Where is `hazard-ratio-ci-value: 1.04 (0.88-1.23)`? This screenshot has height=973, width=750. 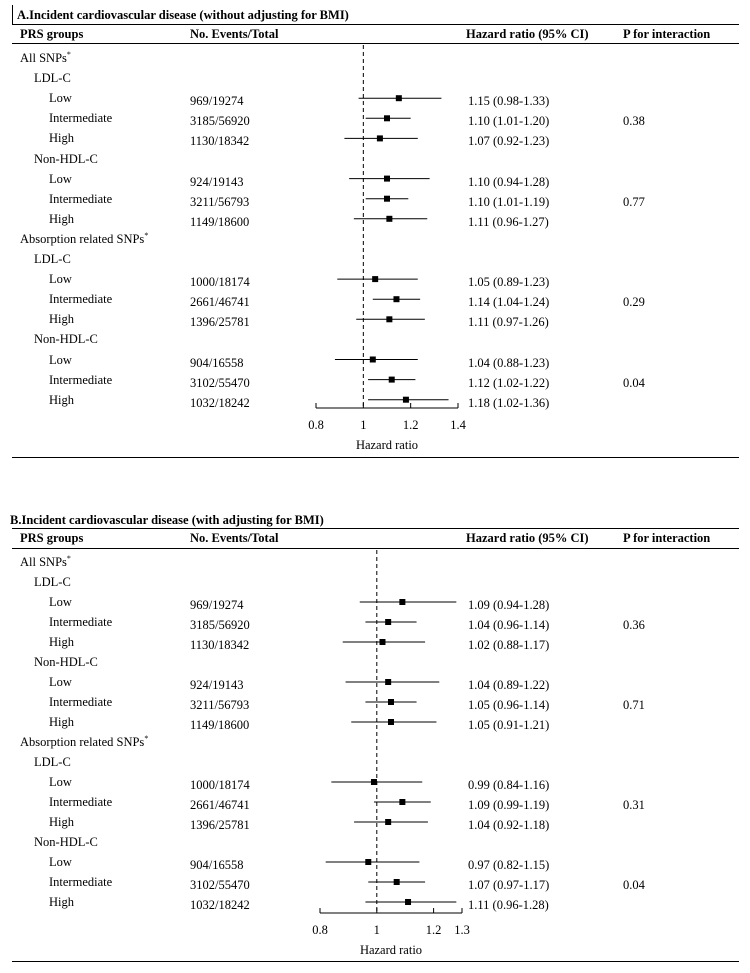
hazard-ratio-ci-value: 1.04 (0.88-1.23) is located at coordinates (509, 362).